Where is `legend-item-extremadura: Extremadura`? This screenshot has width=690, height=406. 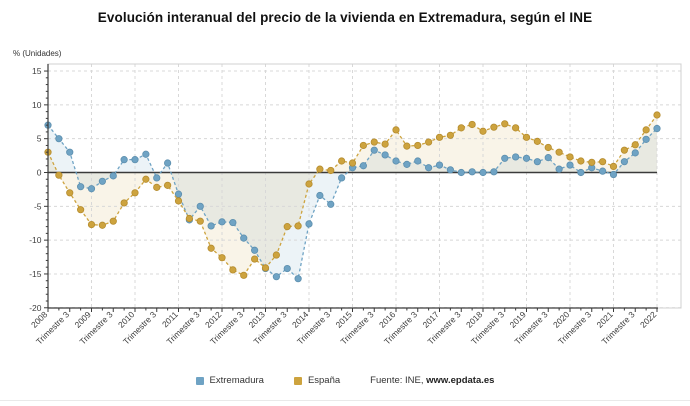 legend-item-extremadura: Extremadura is located at coordinates (229, 380).